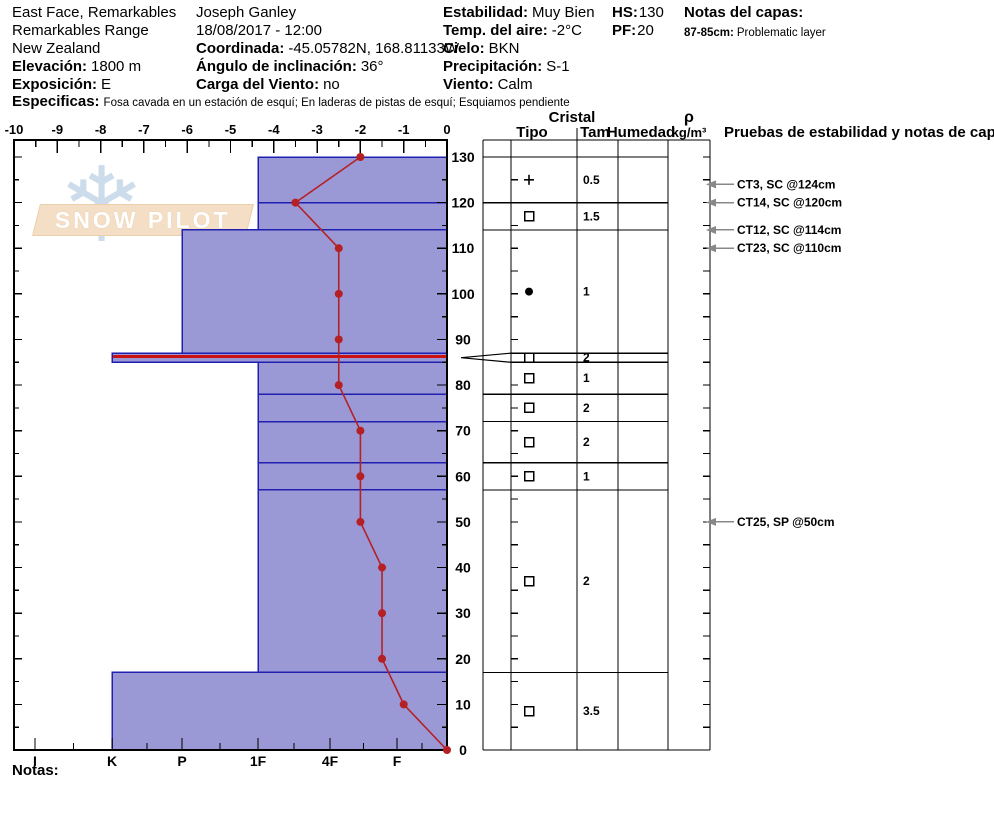 Image resolution: width=994 pixels, height=840 pixels. I want to click on field-elevation: Elevación: 1800 m, so click(77, 66).